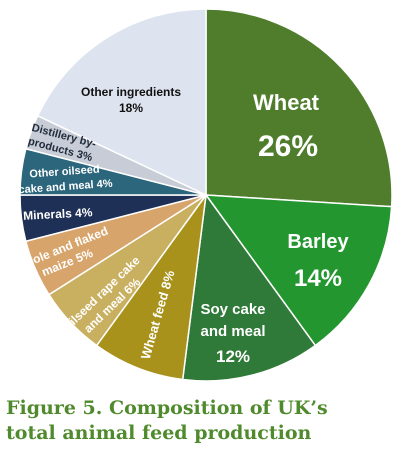 The width and height of the screenshot is (413, 470). I want to click on pie-slice-barley, so click(298, 270).